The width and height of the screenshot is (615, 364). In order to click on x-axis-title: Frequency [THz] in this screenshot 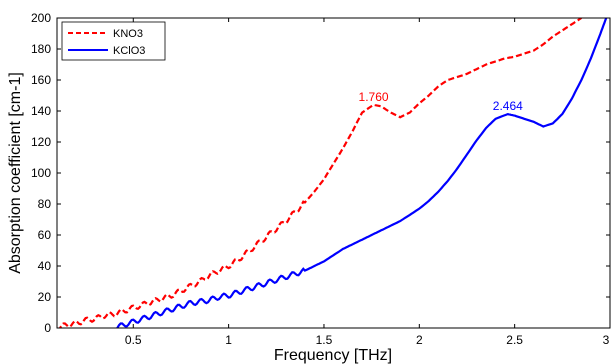, I will do `click(333, 355)`.